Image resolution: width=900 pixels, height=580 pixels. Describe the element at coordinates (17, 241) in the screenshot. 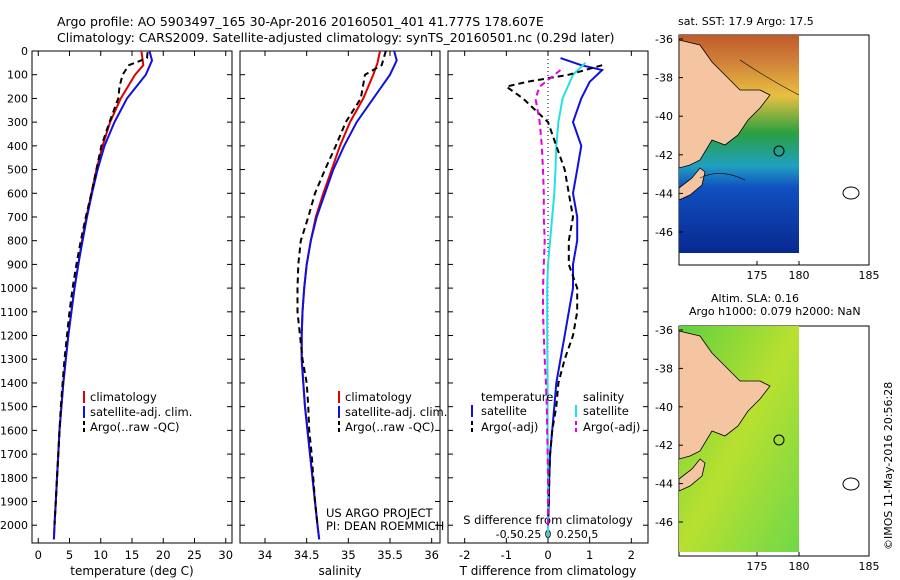

I see `y-tick-label: 800` at that location.